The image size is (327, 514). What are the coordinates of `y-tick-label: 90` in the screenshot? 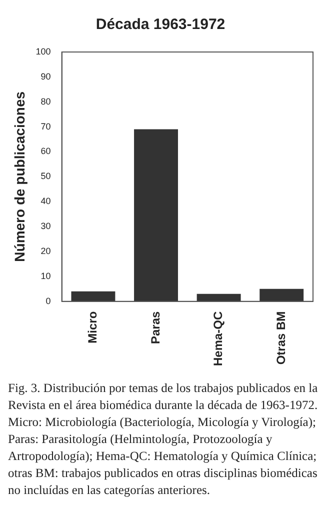 It's located at (45, 76).